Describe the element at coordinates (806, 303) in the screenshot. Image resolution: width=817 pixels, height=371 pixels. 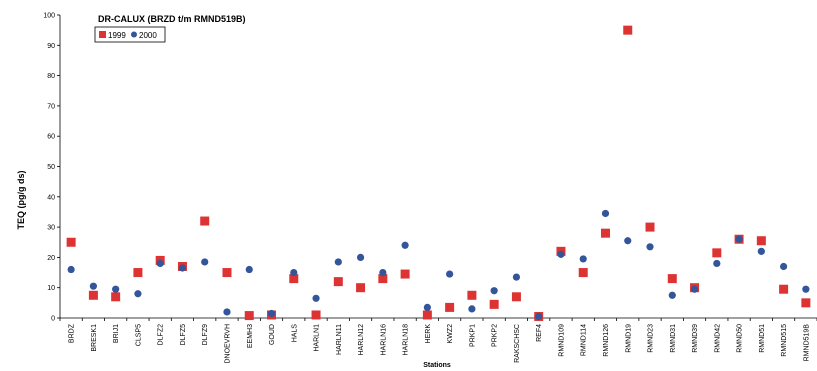
I see `point-1999-RMND519B` at that location.